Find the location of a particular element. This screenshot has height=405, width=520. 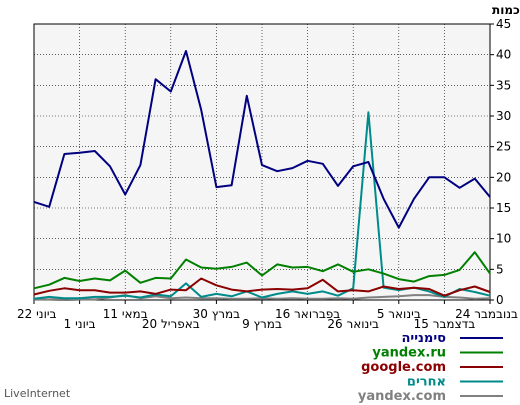

legend-label: סימנייה is located at coordinates (423, 338).